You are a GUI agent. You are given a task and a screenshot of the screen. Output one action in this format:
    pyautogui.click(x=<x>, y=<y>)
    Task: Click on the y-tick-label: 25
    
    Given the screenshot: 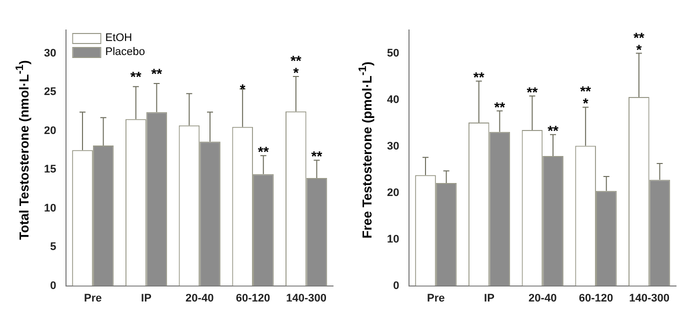 What is the action you would take?
    pyautogui.click(x=50, y=92)
    